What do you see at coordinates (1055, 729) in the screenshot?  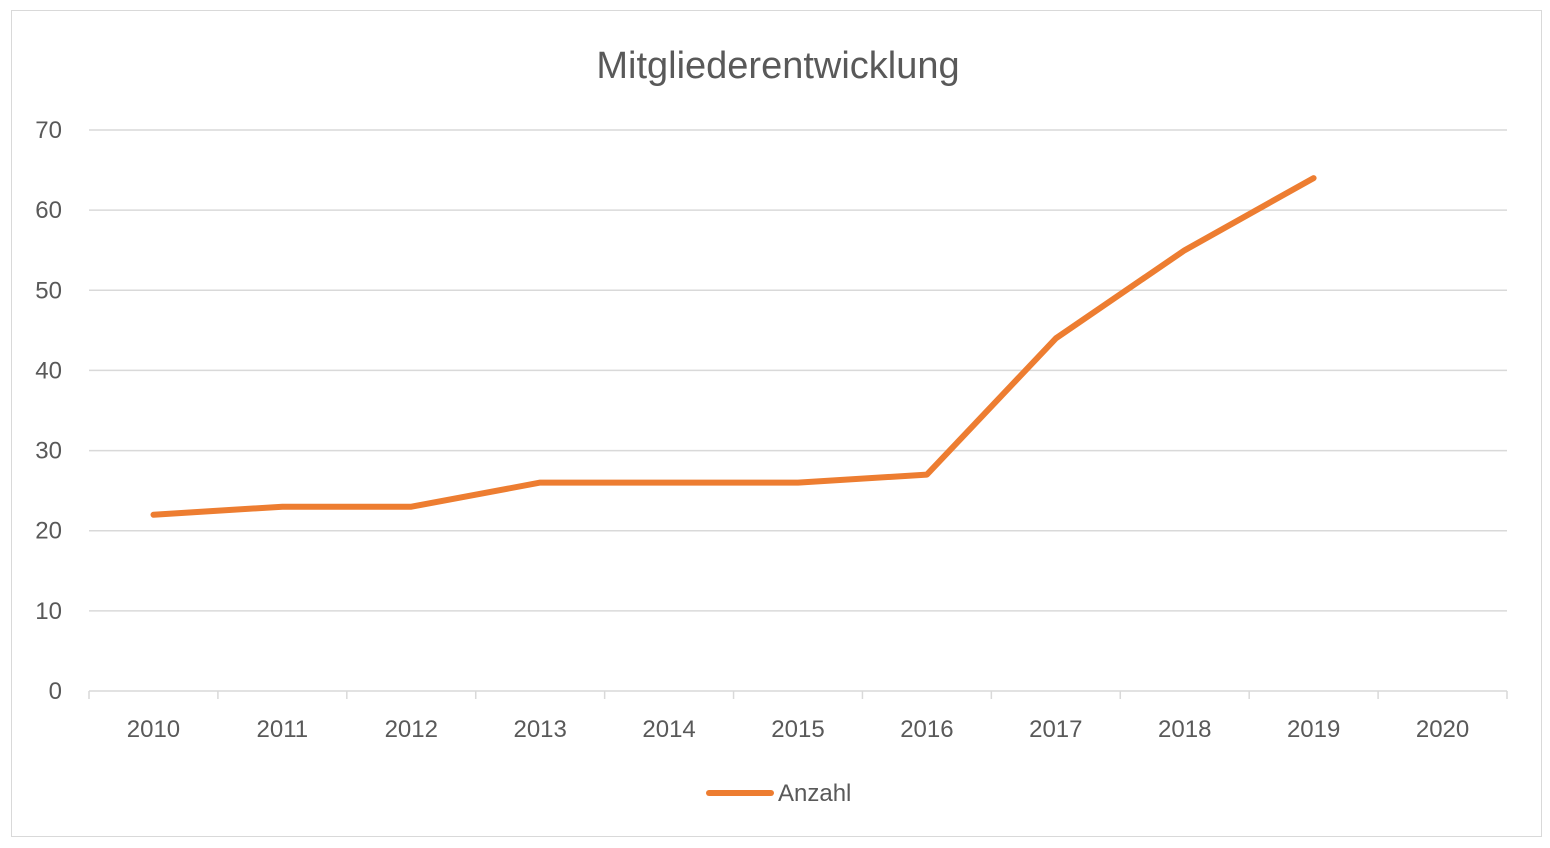 I see `x-tick-label: 2017` at bounding box center [1055, 729].